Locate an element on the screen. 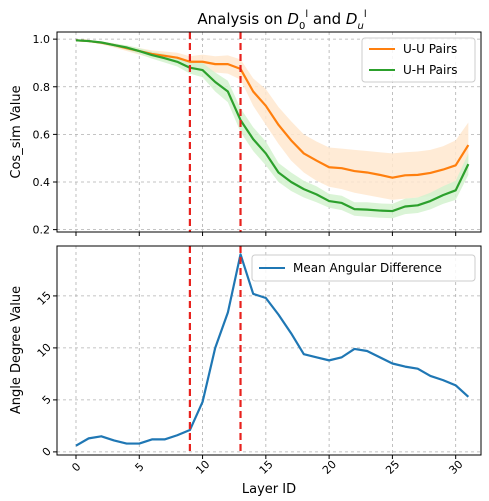  title-prefix: Analysis on is located at coordinates (242, 19).